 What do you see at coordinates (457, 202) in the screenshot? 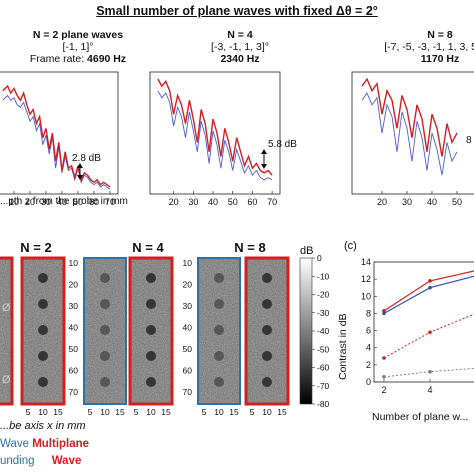
I see `profile-3-tick-label-3: 50` at bounding box center [457, 202].